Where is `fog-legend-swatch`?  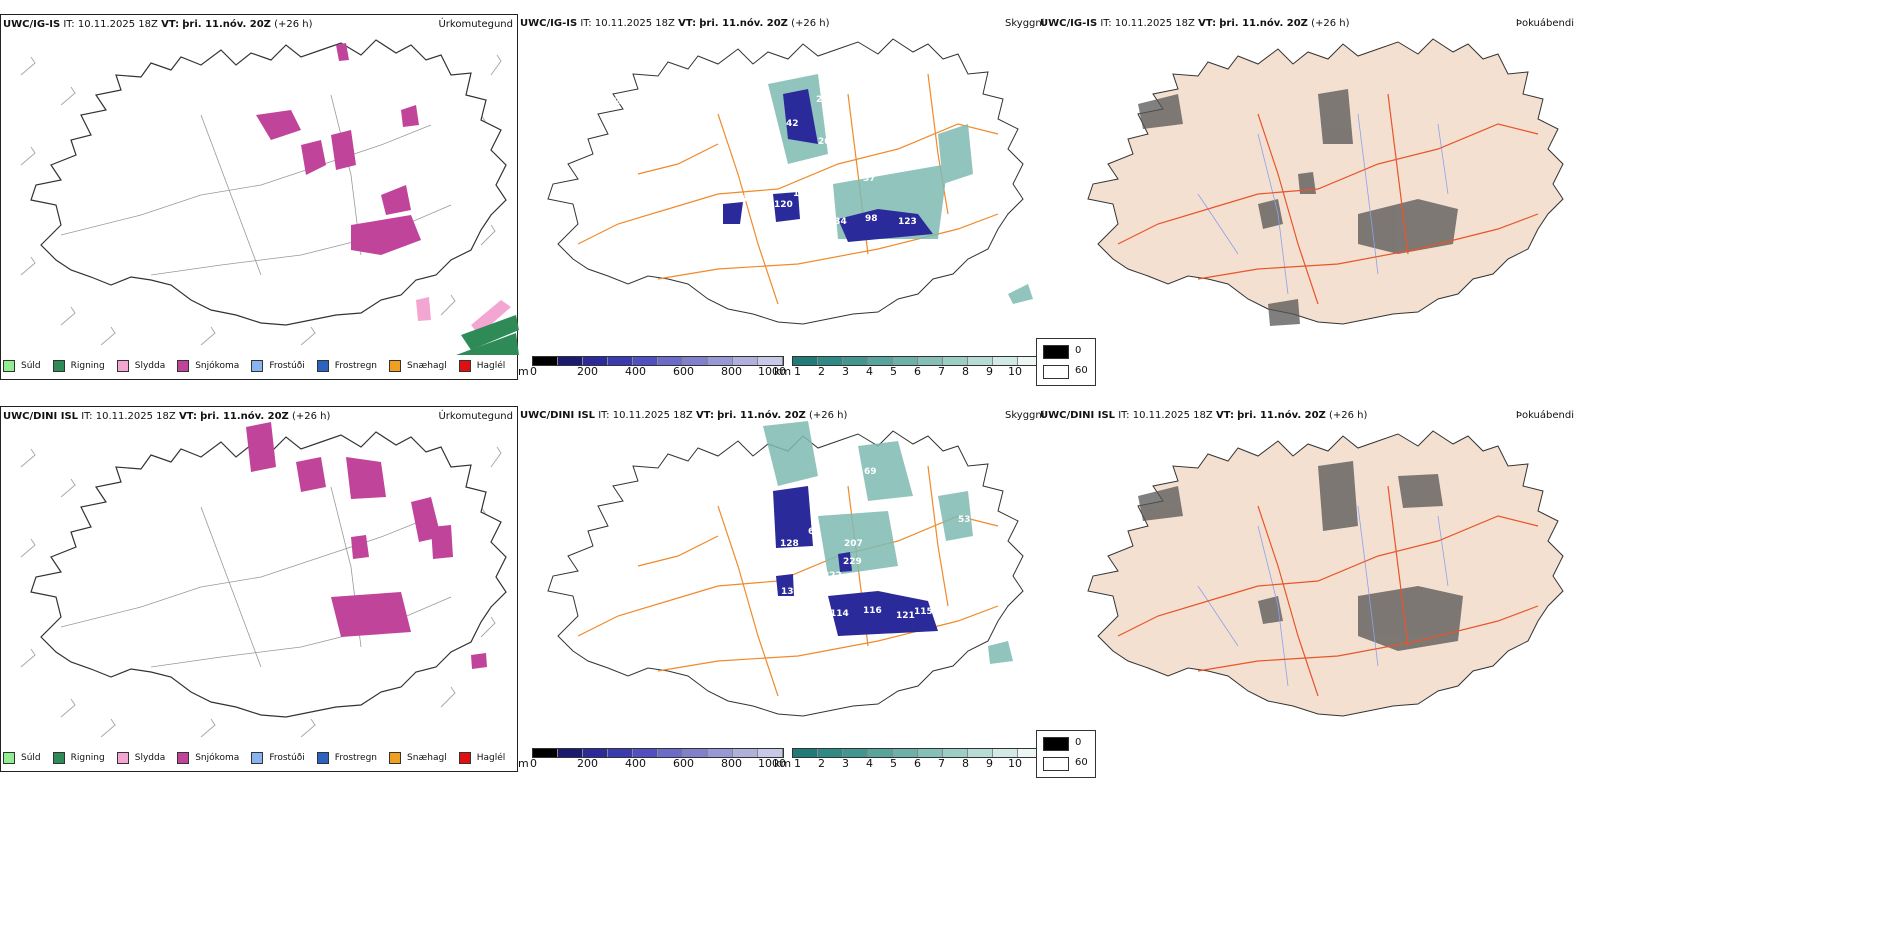 fog-legend-swatch is located at coordinates (1056, 744).